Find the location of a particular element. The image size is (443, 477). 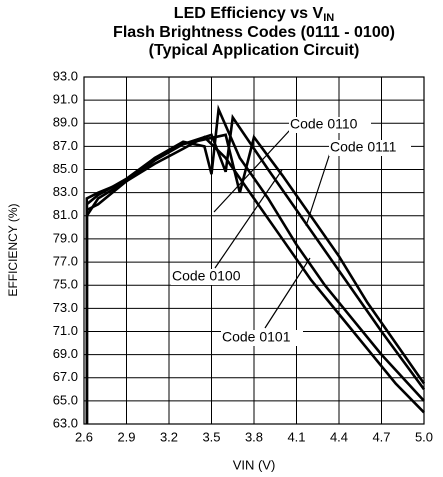

series-label: Code 0101 is located at coordinates (256, 337).